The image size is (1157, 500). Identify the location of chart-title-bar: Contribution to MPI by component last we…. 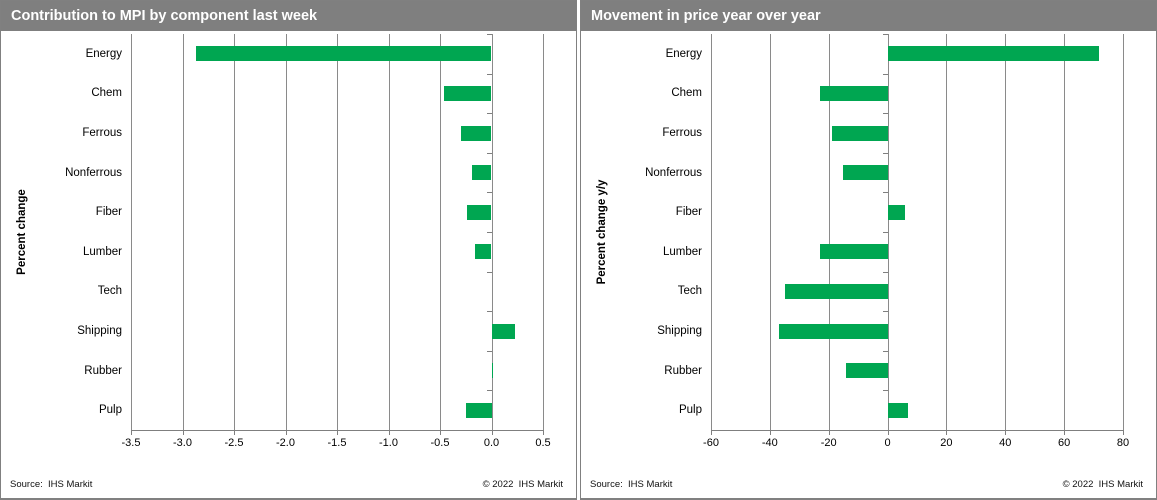
(288, 16).